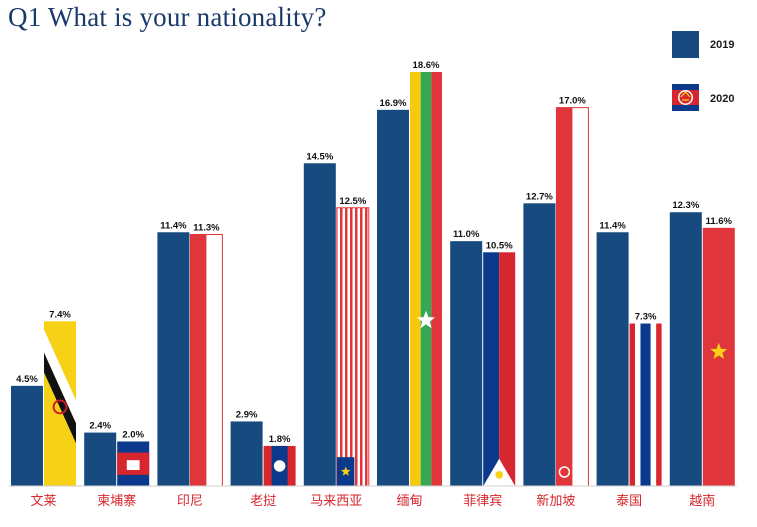 Image resolution: width=757 pixels, height=527 pixels. I want to click on value-label-2019: 2.9%, so click(247, 414).